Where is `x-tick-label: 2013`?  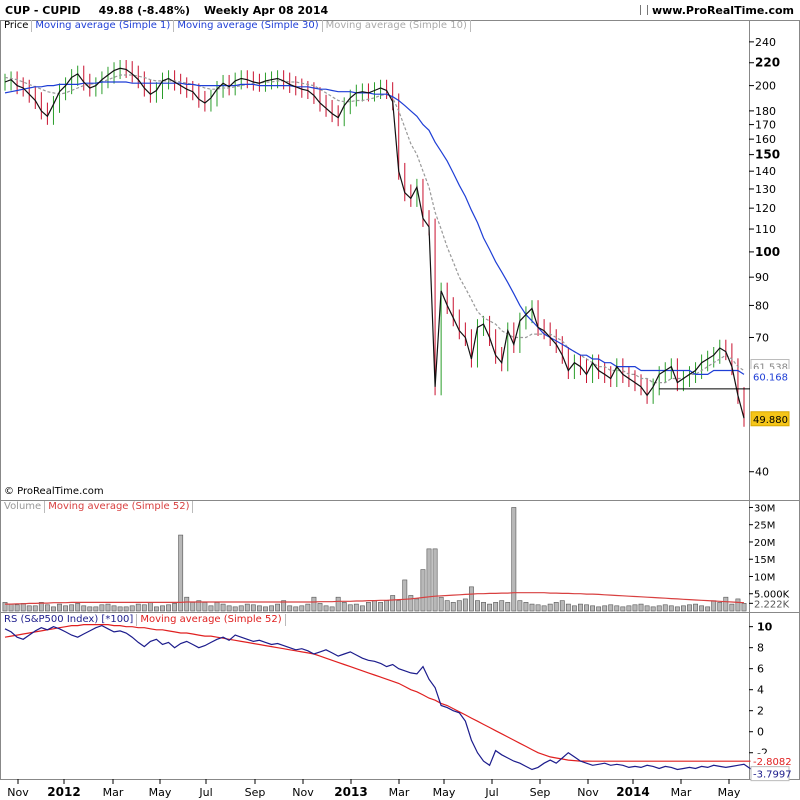
x-tick-label: 2013 is located at coordinates (350, 792).